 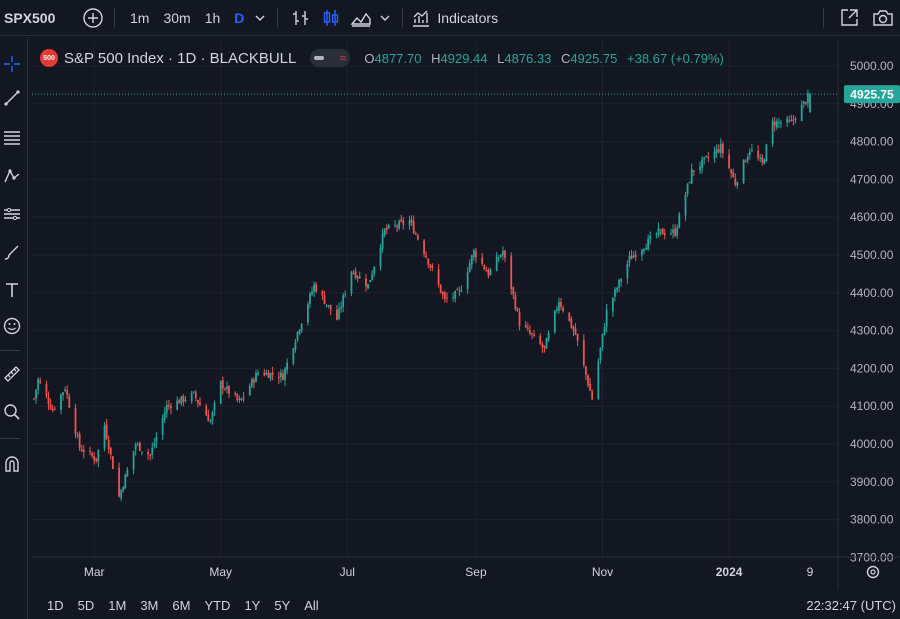 I want to click on symbol-search: SPX500, so click(x=30, y=17).